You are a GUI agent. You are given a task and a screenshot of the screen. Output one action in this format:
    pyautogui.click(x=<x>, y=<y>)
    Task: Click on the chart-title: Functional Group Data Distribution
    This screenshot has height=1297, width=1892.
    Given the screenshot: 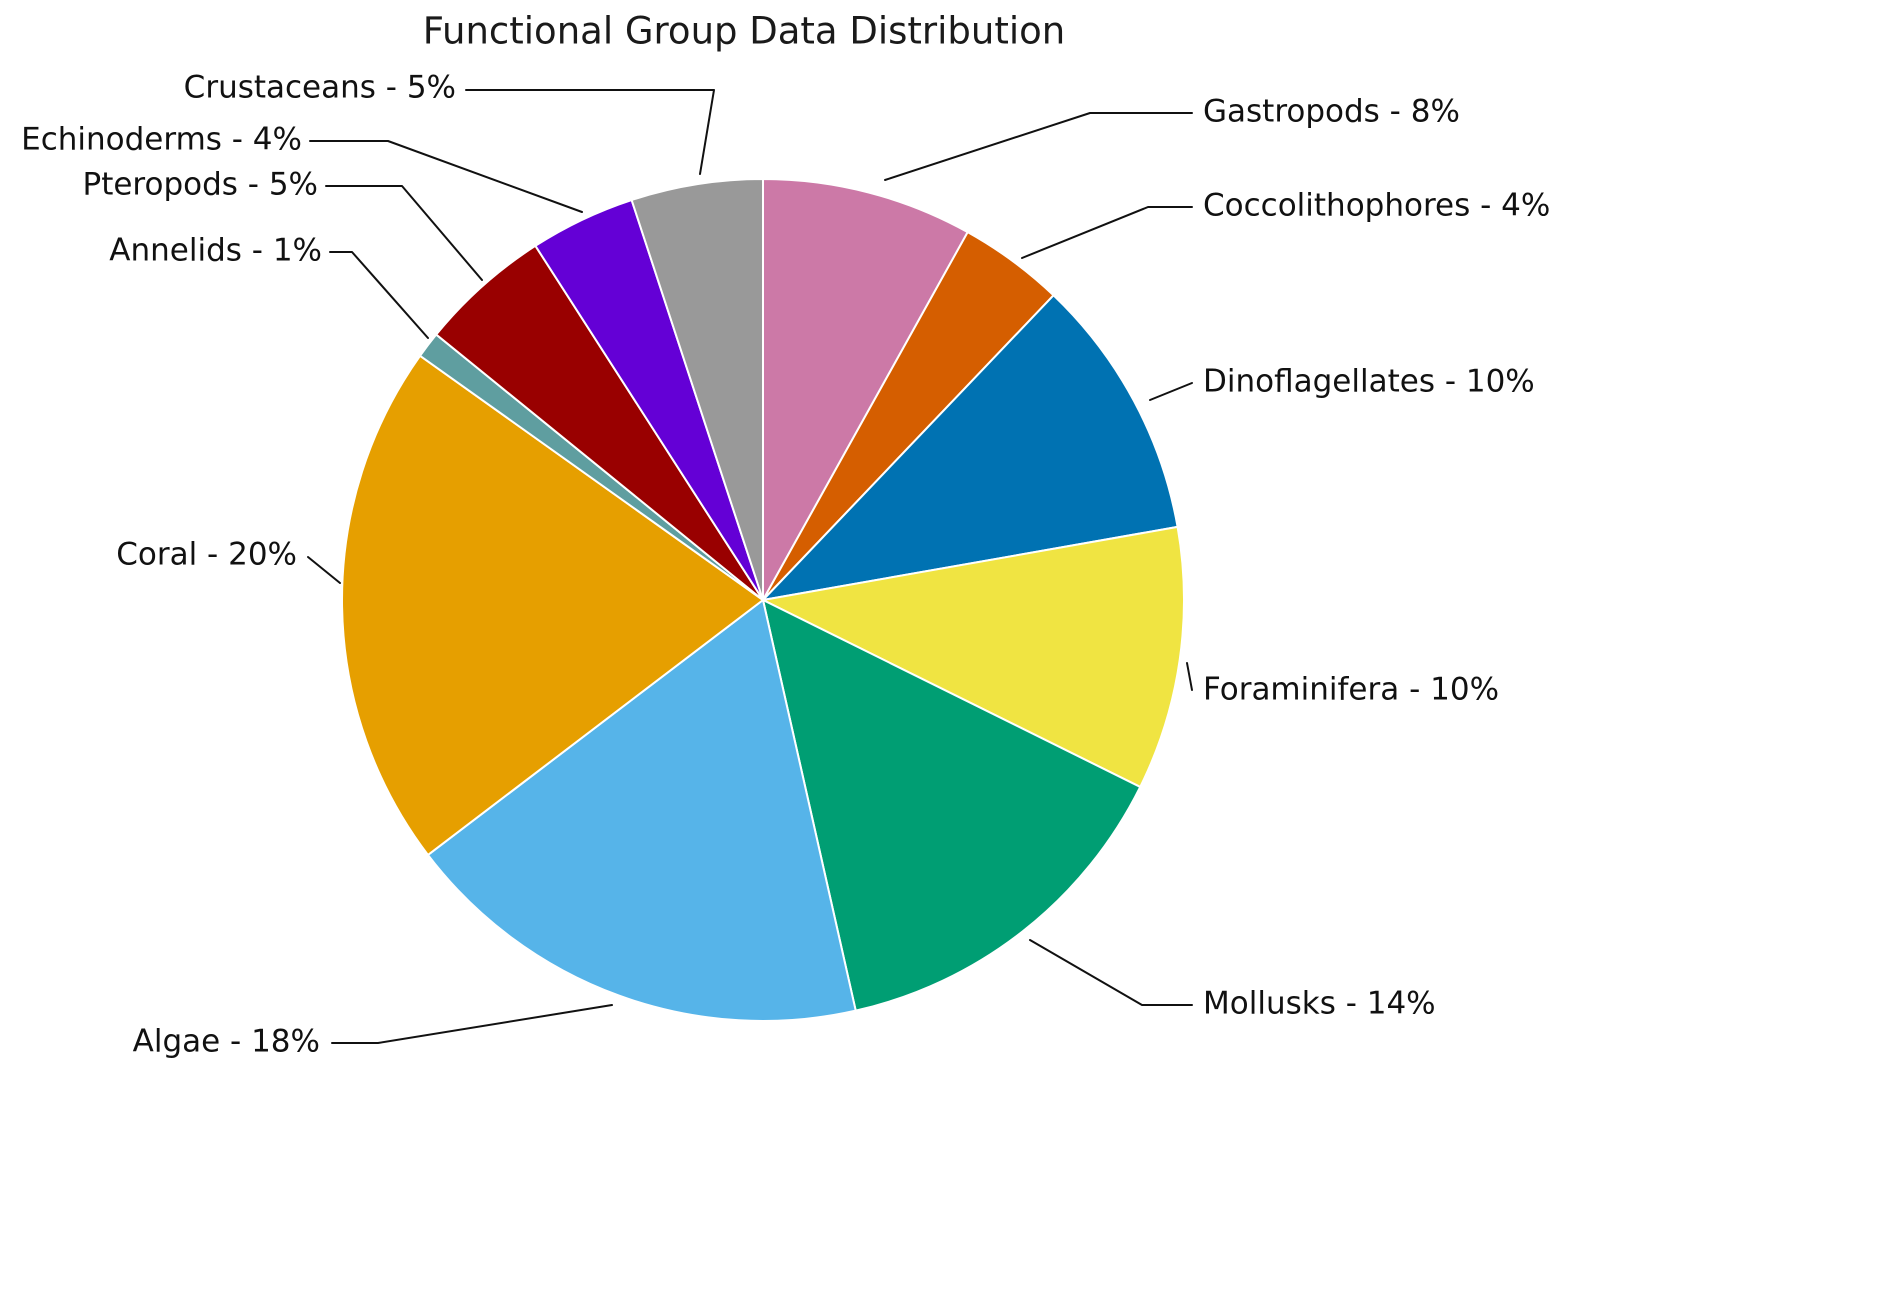 What is the action you would take?
    pyautogui.click(x=744, y=31)
    